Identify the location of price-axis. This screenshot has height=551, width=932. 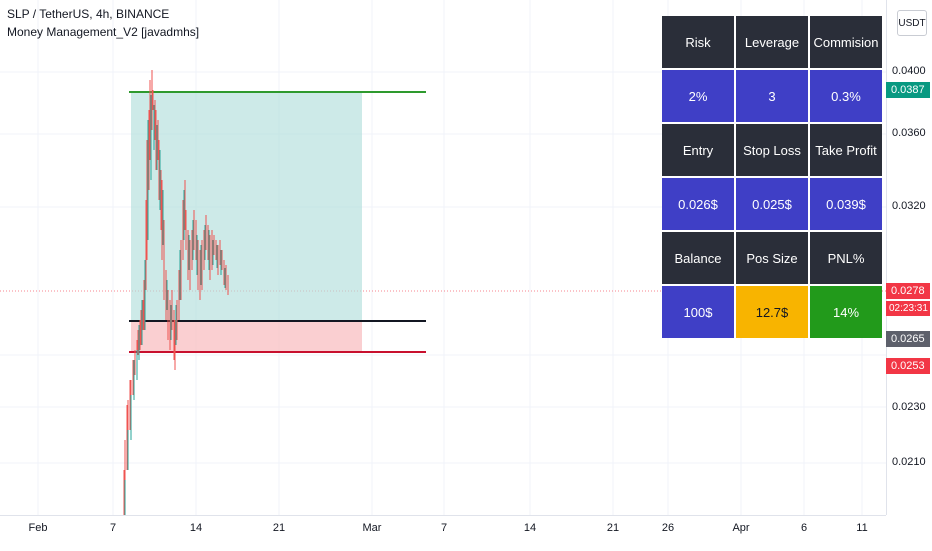
(909, 257).